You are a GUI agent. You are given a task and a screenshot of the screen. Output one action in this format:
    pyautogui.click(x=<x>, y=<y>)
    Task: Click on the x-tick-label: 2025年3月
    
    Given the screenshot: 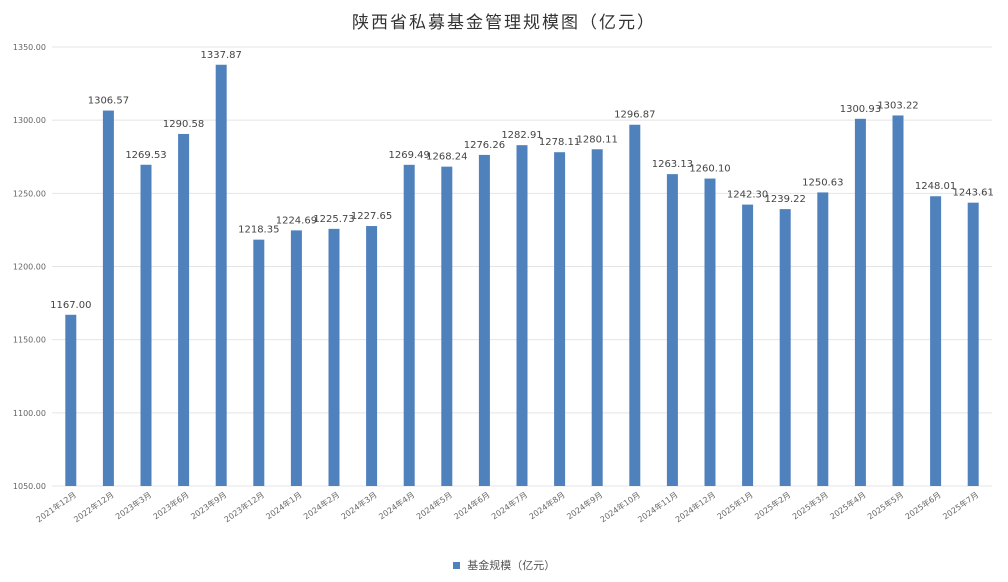 What is the action you would take?
    pyautogui.click(x=810, y=505)
    